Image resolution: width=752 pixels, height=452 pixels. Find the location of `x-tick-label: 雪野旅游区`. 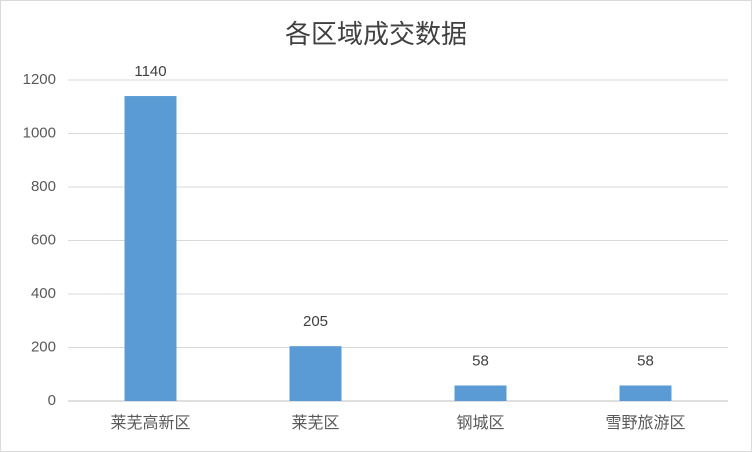

x-tick-label: 雪野旅游区 is located at coordinates (645, 423).